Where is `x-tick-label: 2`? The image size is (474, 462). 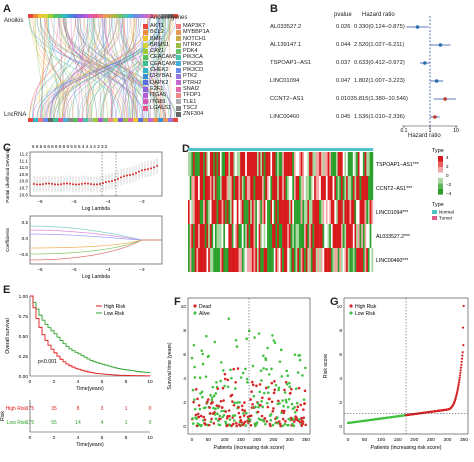
x-tick-label: 2 is located at coordinates (54, 382).